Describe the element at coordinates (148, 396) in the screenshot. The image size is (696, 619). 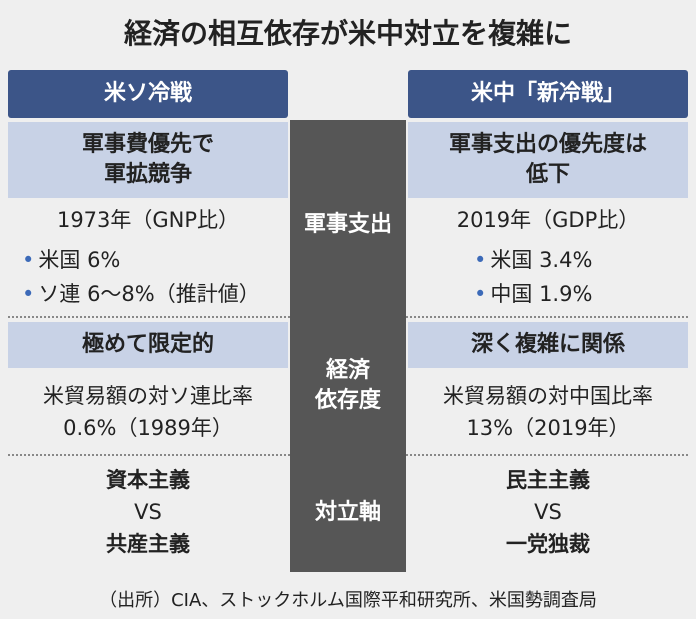
I see `text: 米貿易額の対ソ連比率` at that location.